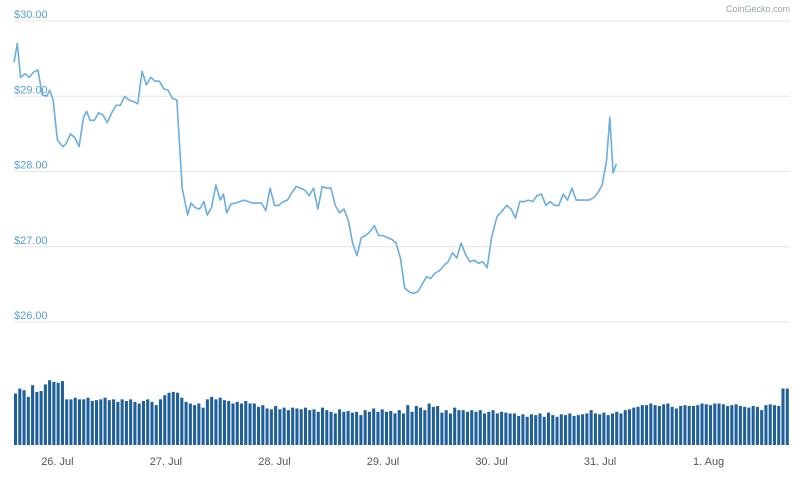 This screenshot has width=800, height=478. I want to click on credit-label: CoinGecko.com, so click(758, 9).